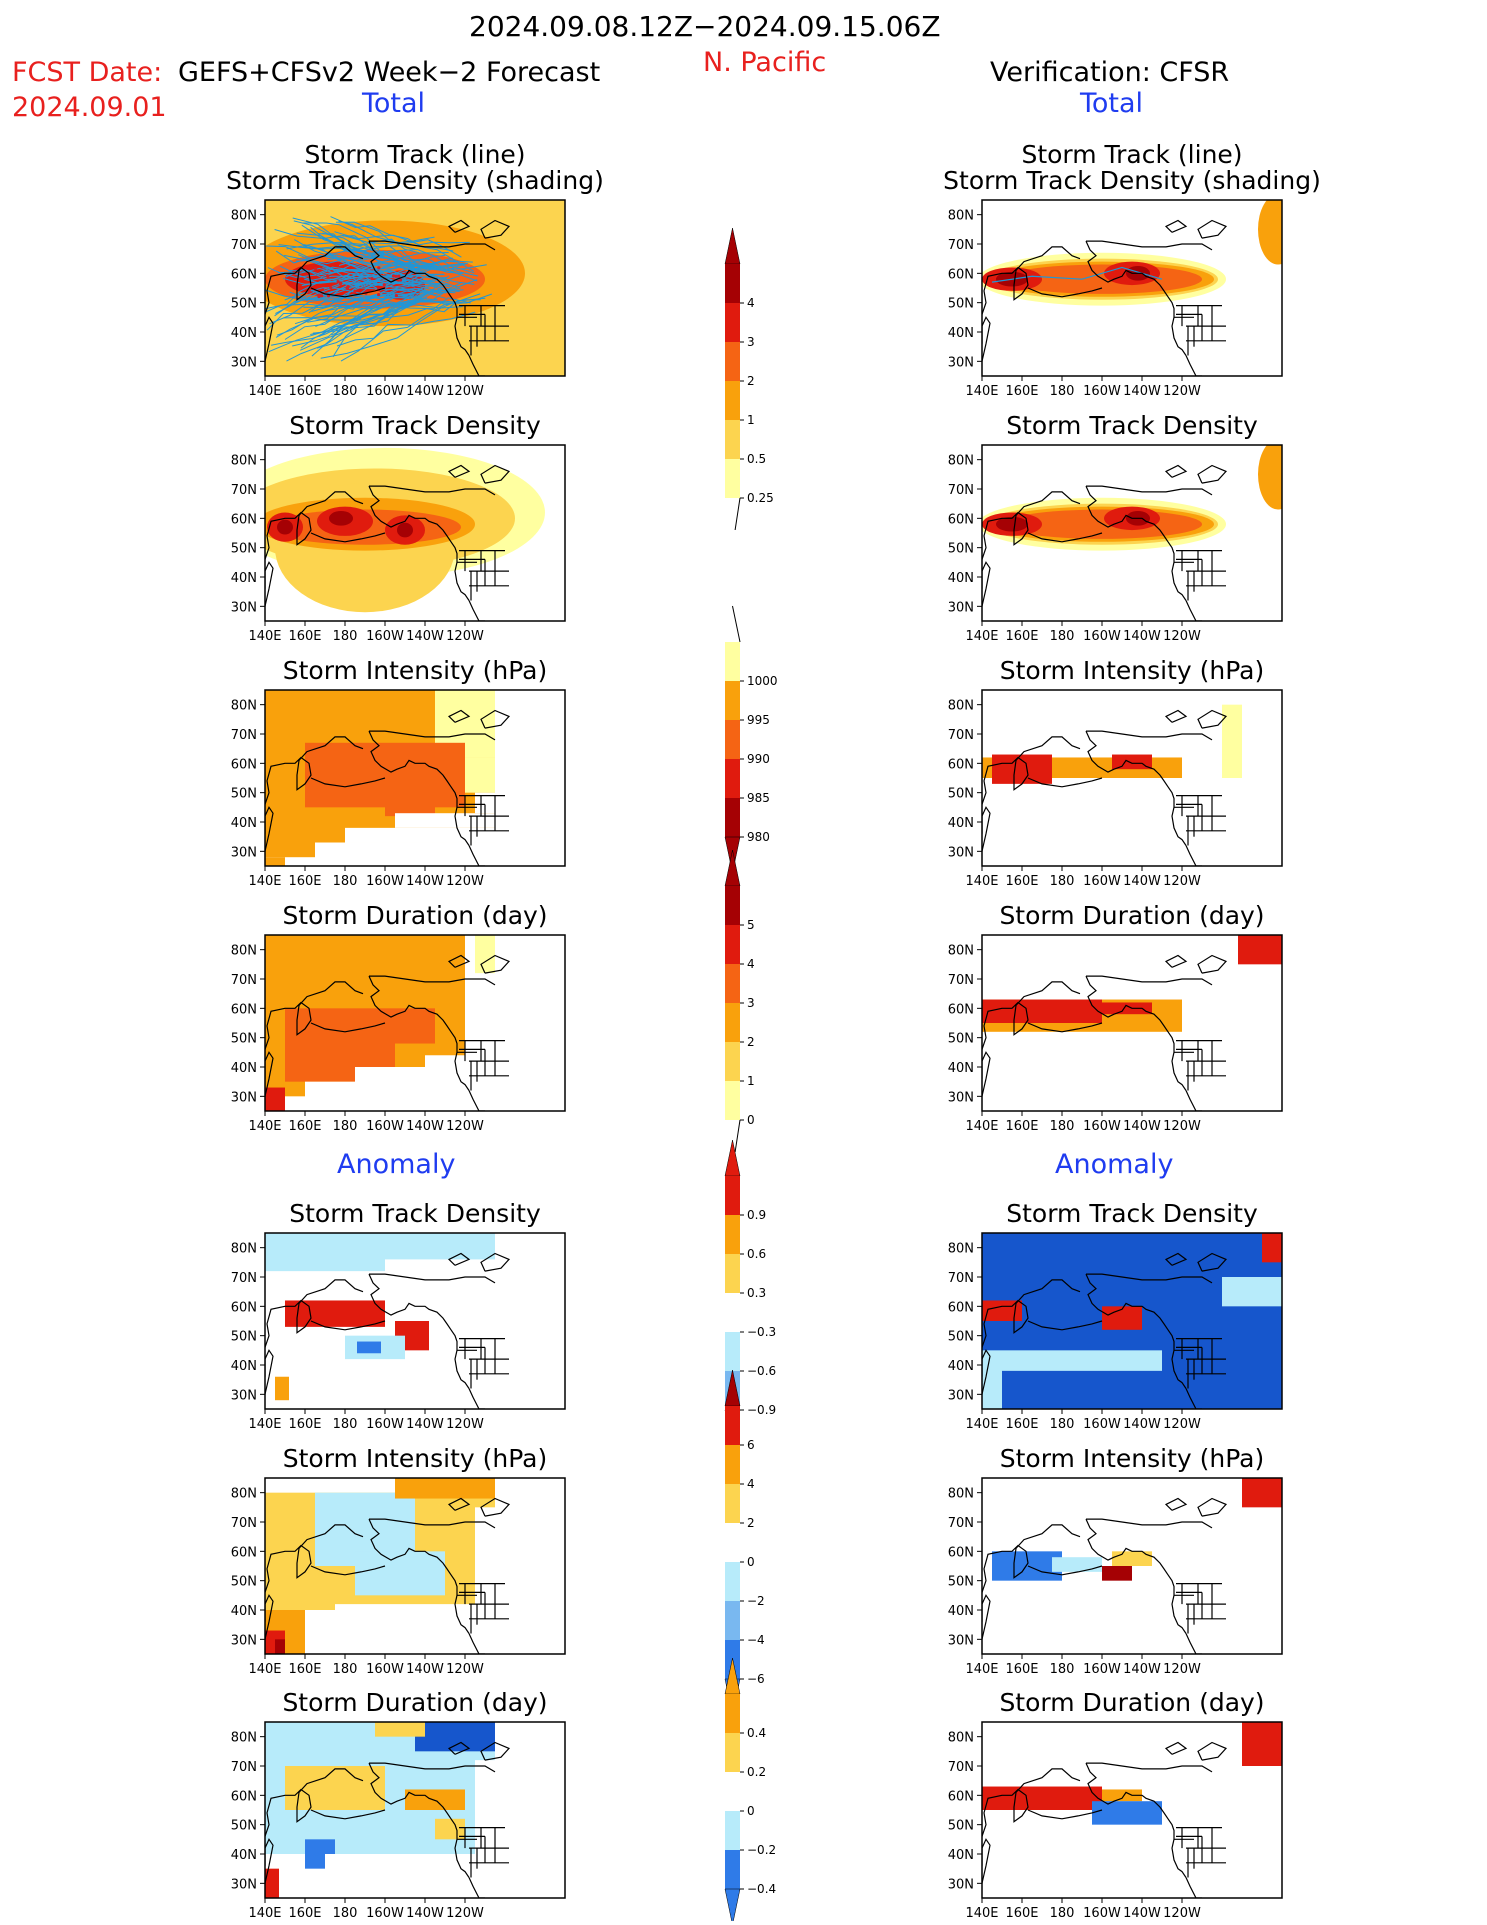  I want to click on panel-title-line: Storm Track (line), so click(415, 154).